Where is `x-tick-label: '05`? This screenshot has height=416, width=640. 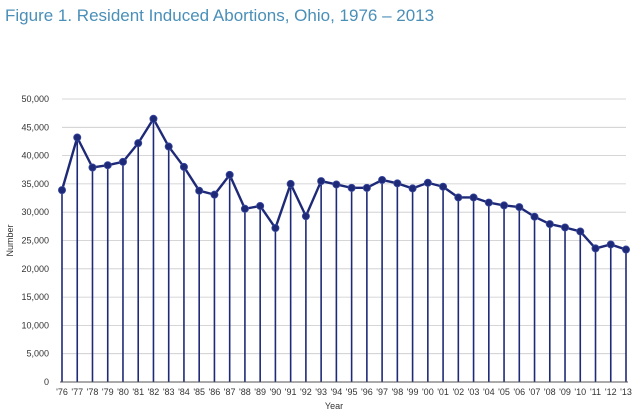
x-tick-label: '05 is located at coordinates (504, 392).